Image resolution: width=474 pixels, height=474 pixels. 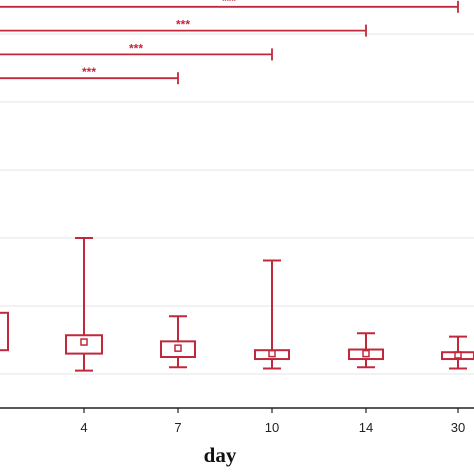 I want to click on x-axis-title: day, so click(x=220, y=455).